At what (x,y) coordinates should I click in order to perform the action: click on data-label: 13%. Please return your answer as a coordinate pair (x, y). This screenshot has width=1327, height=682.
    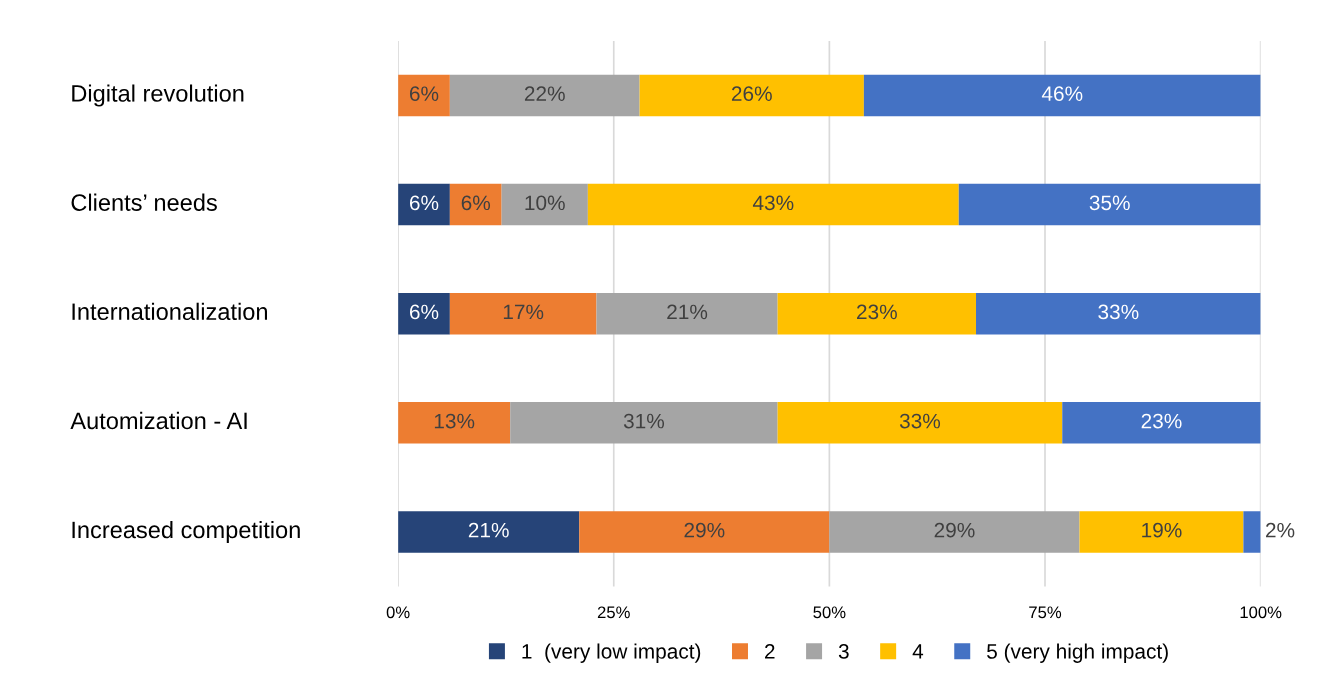
    Looking at the image, I should click on (454, 421).